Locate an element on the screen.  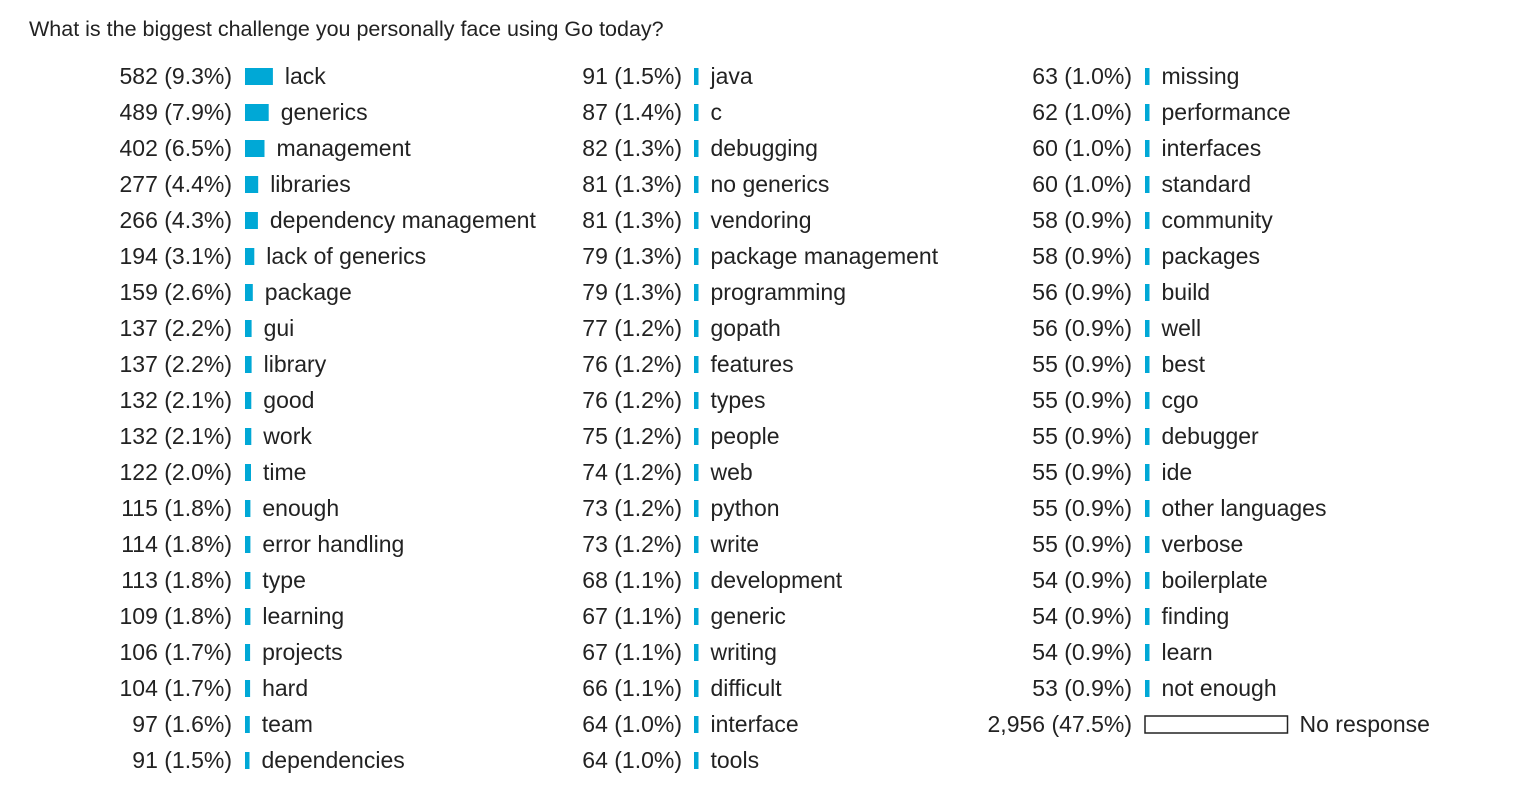
category-label: well is located at coordinates (1181, 328).